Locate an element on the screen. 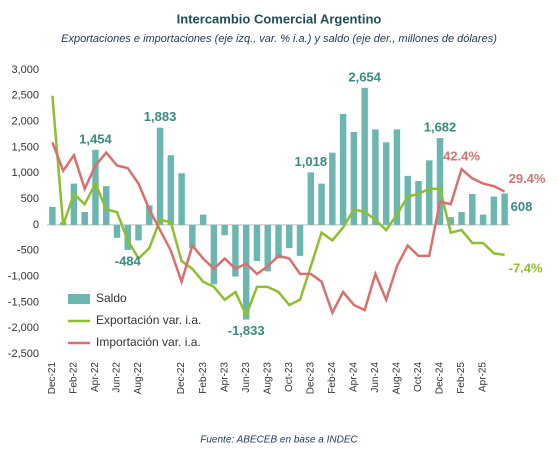 This screenshot has height=463, width=558. legend-label: Saldo is located at coordinates (111, 298).